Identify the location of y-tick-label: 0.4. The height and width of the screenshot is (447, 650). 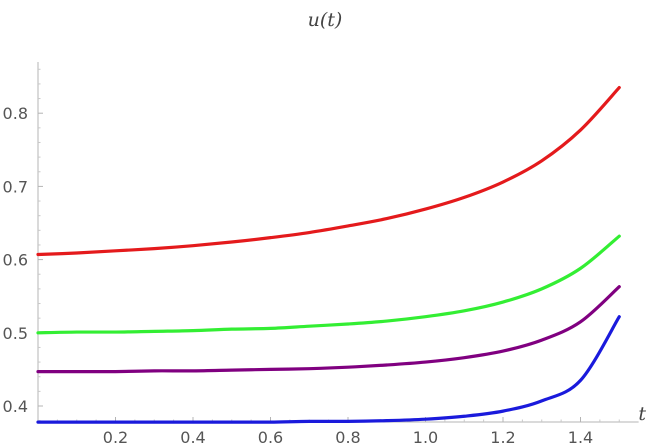
(15, 406).